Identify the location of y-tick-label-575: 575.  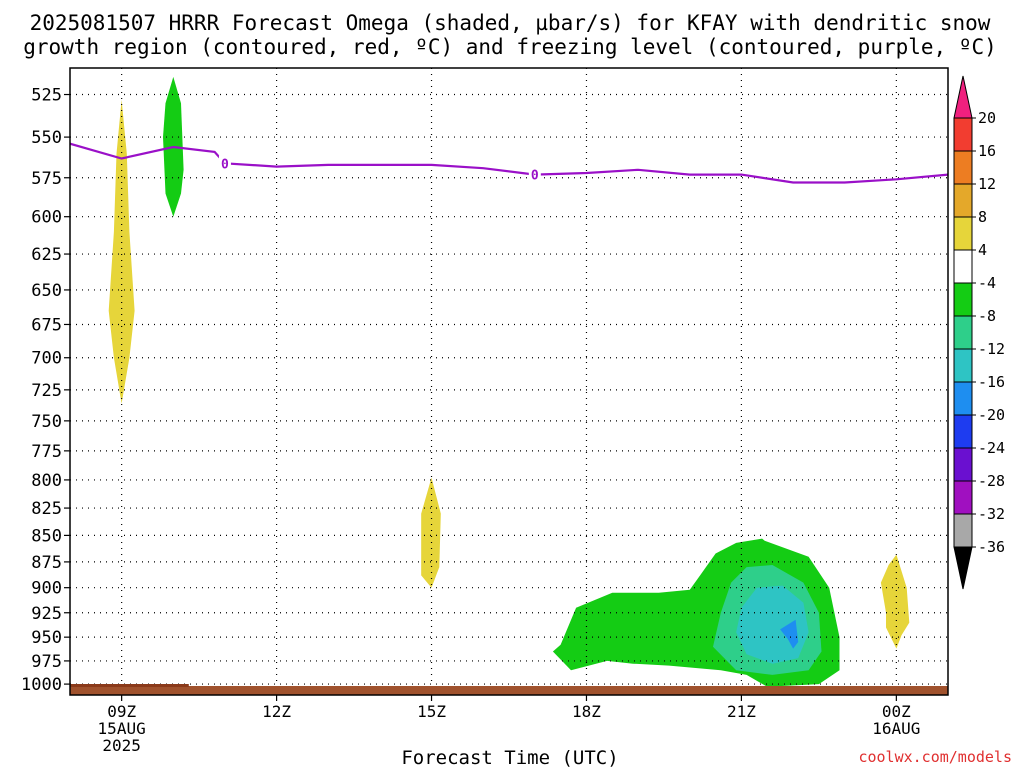
(46, 179).